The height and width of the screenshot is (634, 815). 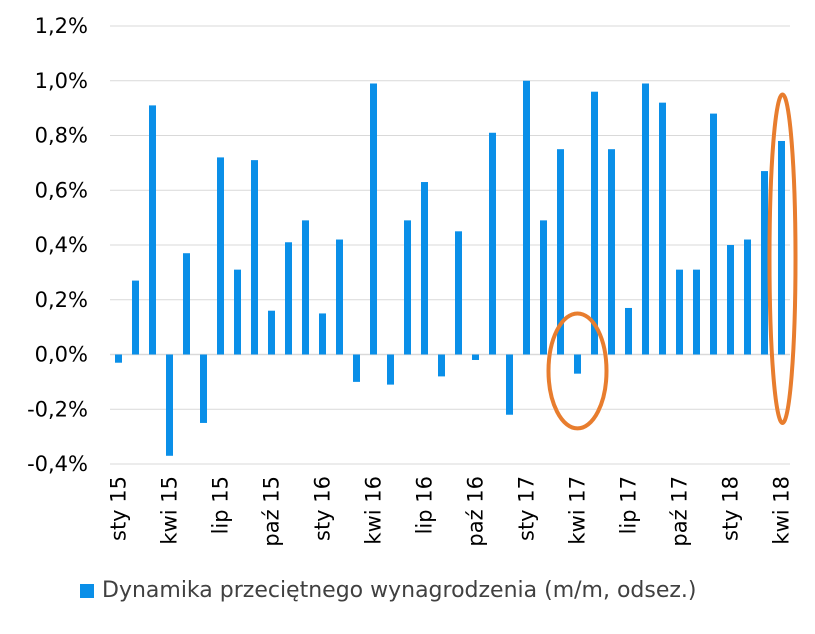 I want to click on y-tick-label: -0,2%, so click(x=57, y=409).